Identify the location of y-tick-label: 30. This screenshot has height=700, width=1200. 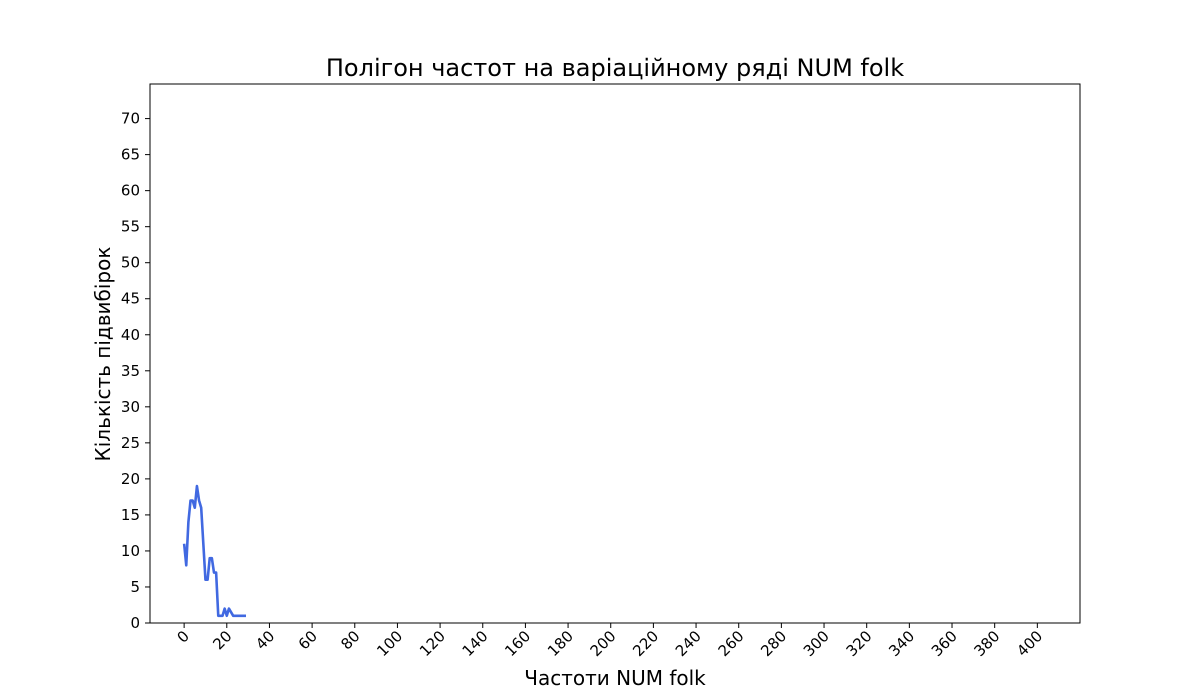
(130, 407).